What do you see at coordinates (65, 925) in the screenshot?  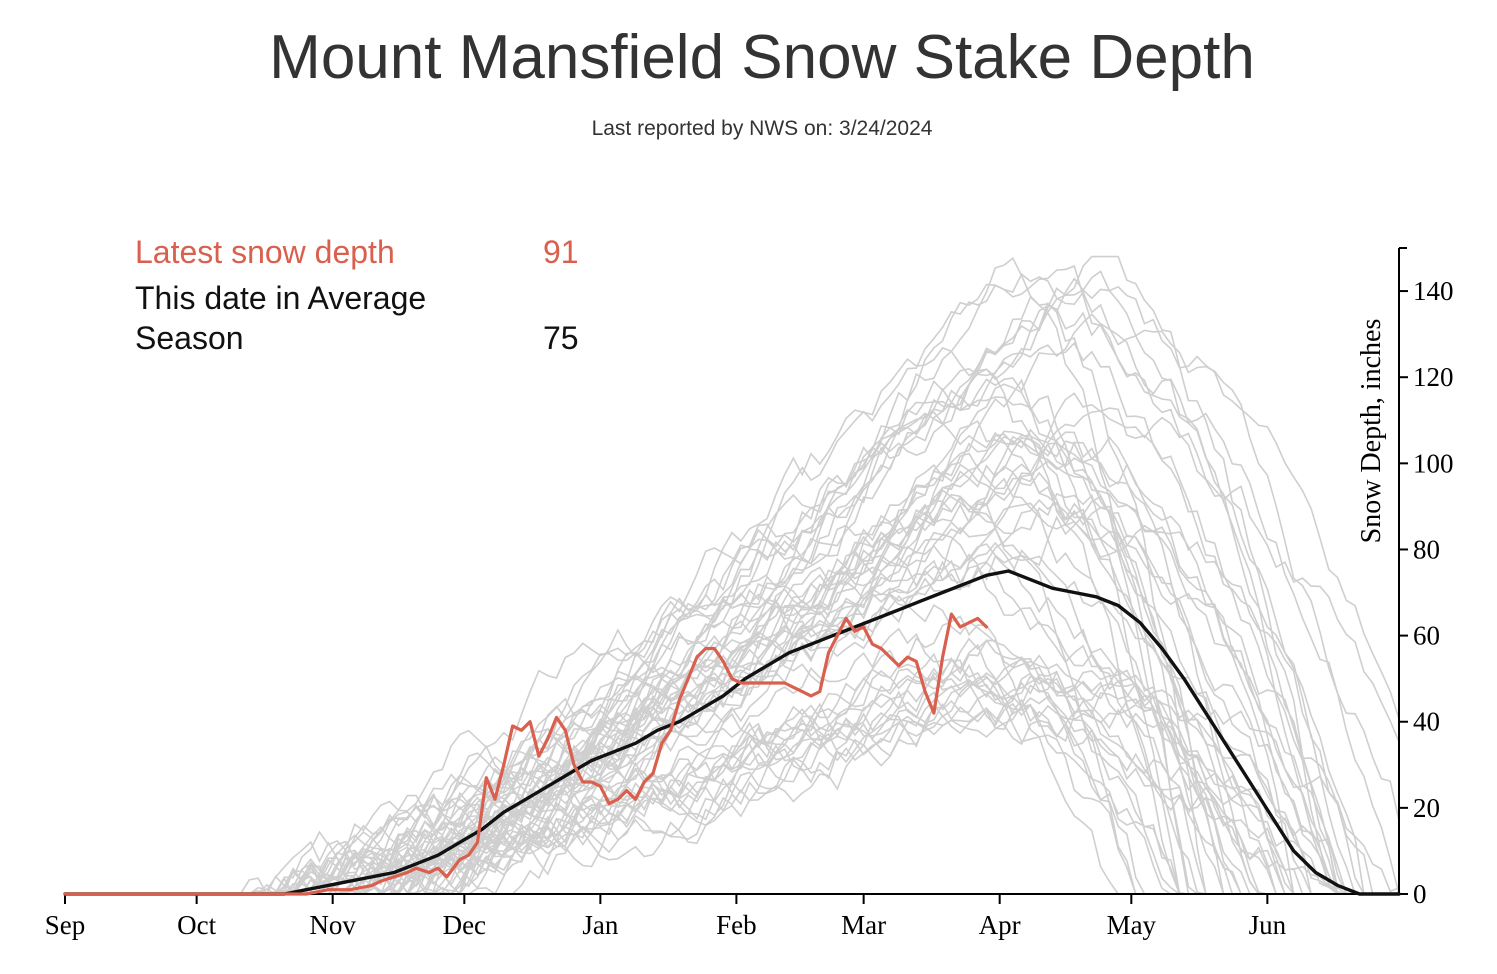 I see `x-tick-label: Sep` at bounding box center [65, 925].